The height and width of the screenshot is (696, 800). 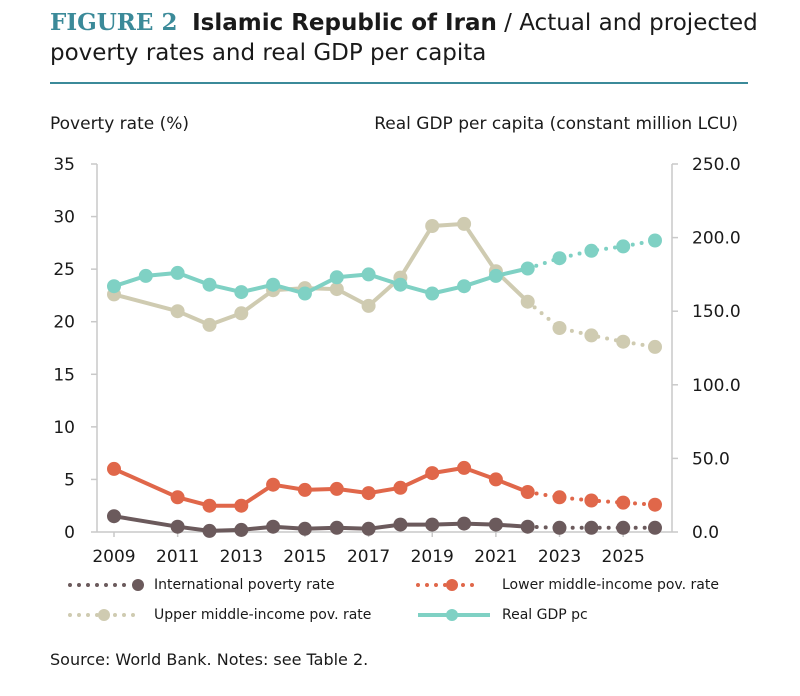 I want to click on x-tick-label: 2015, so click(x=304, y=557).